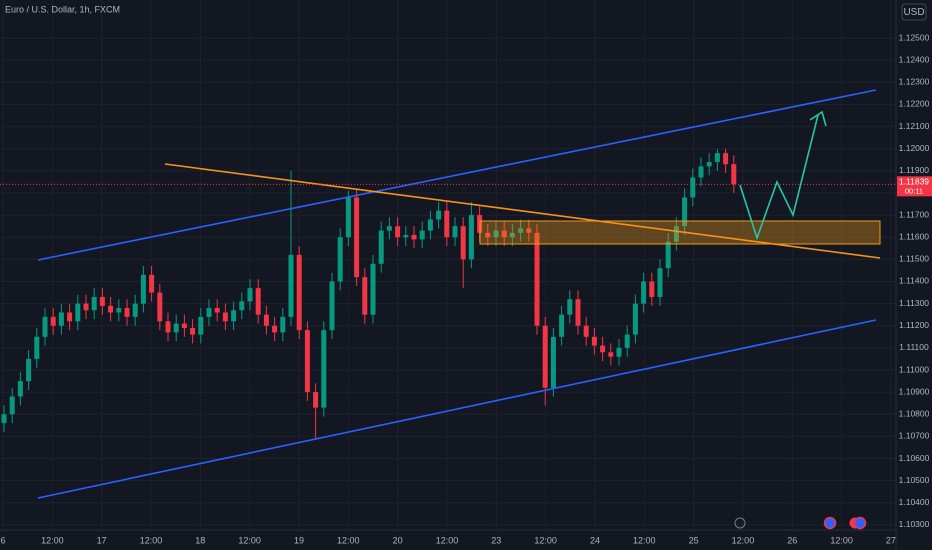 This screenshot has width=932, height=550. I want to click on currency-box, so click(914, 12).